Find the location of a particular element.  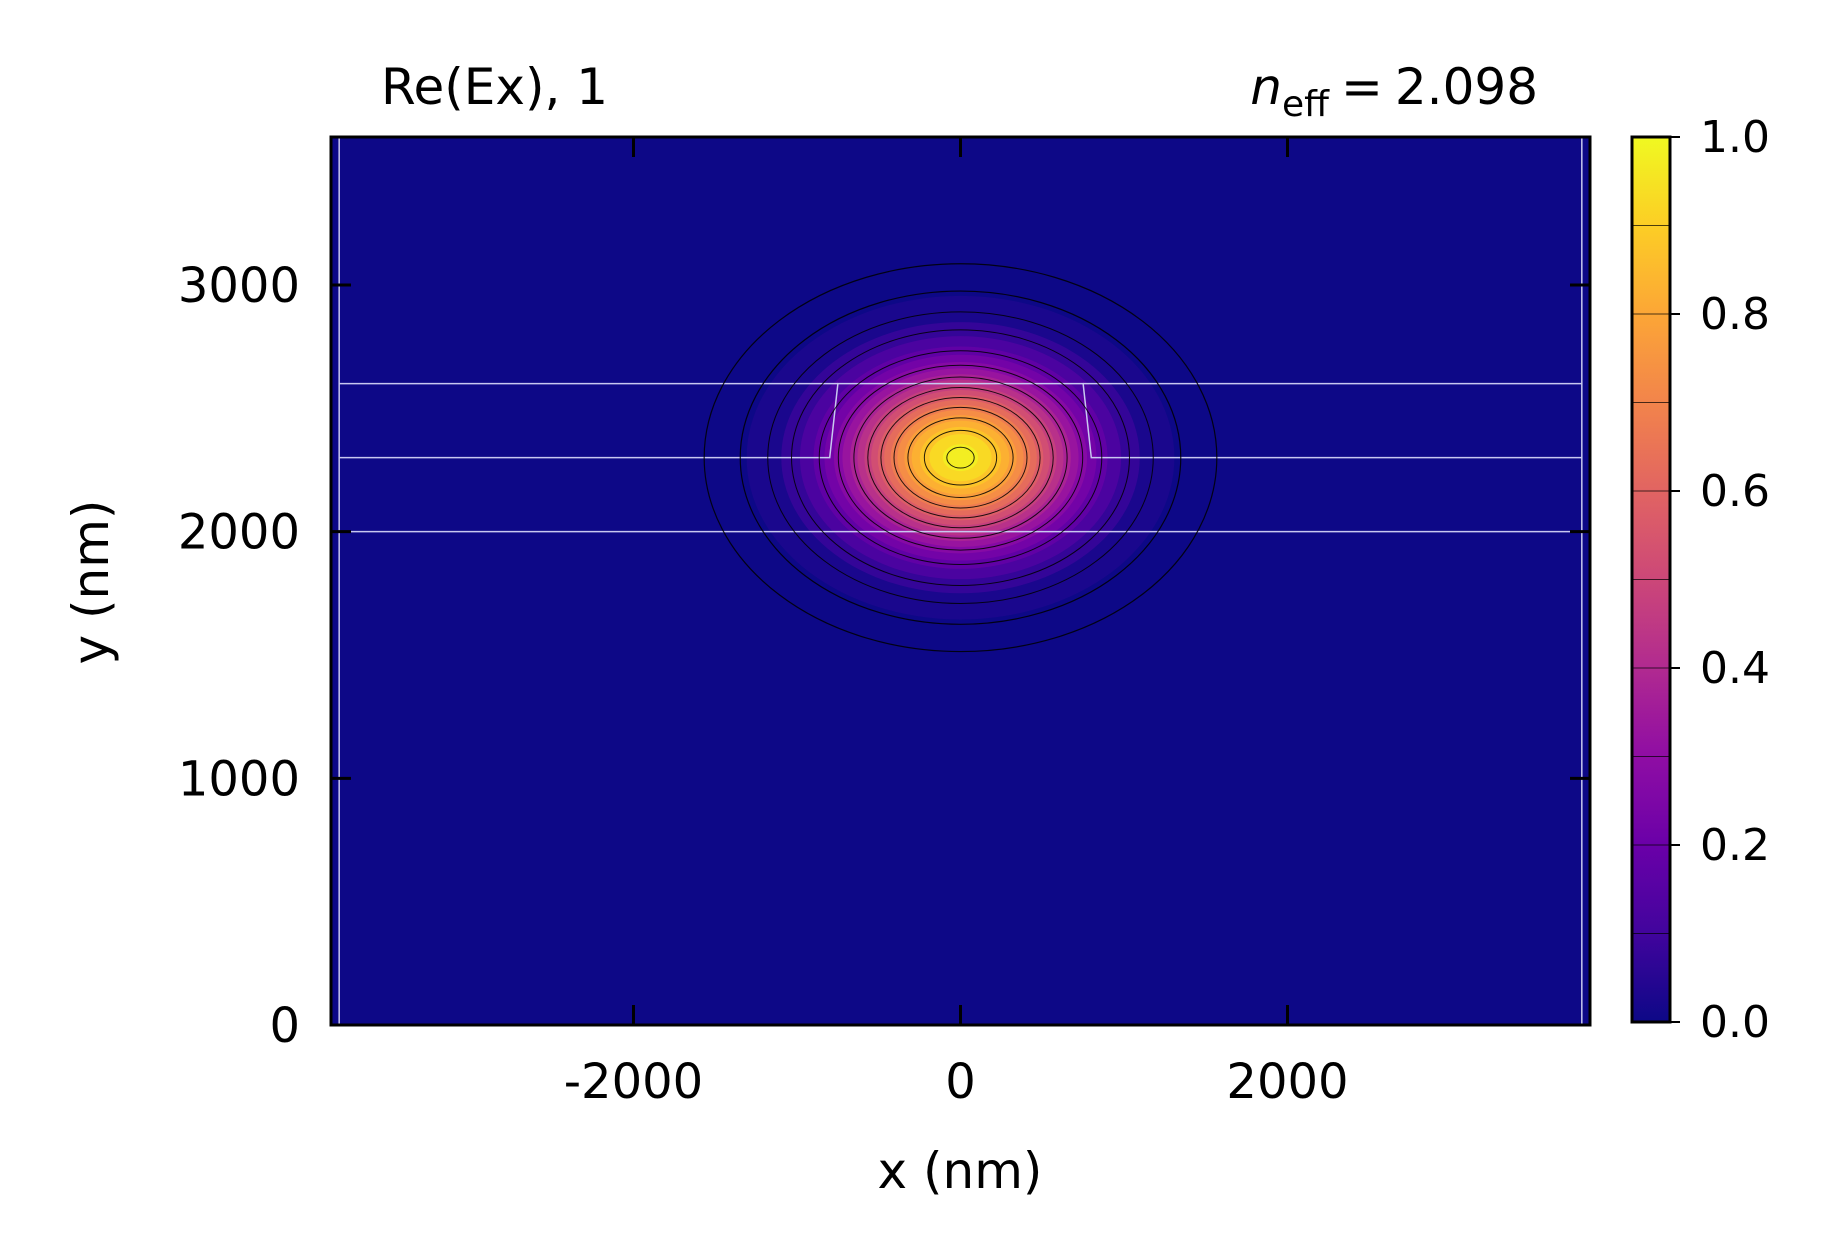

colorbar: 0.0 0.2 0.4 0.6 0.8 1.0 is located at coordinates (1700, 580).